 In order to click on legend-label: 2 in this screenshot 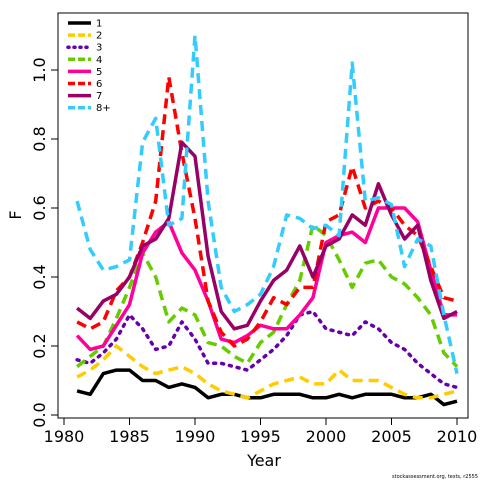, I will do `click(99, 36)`.